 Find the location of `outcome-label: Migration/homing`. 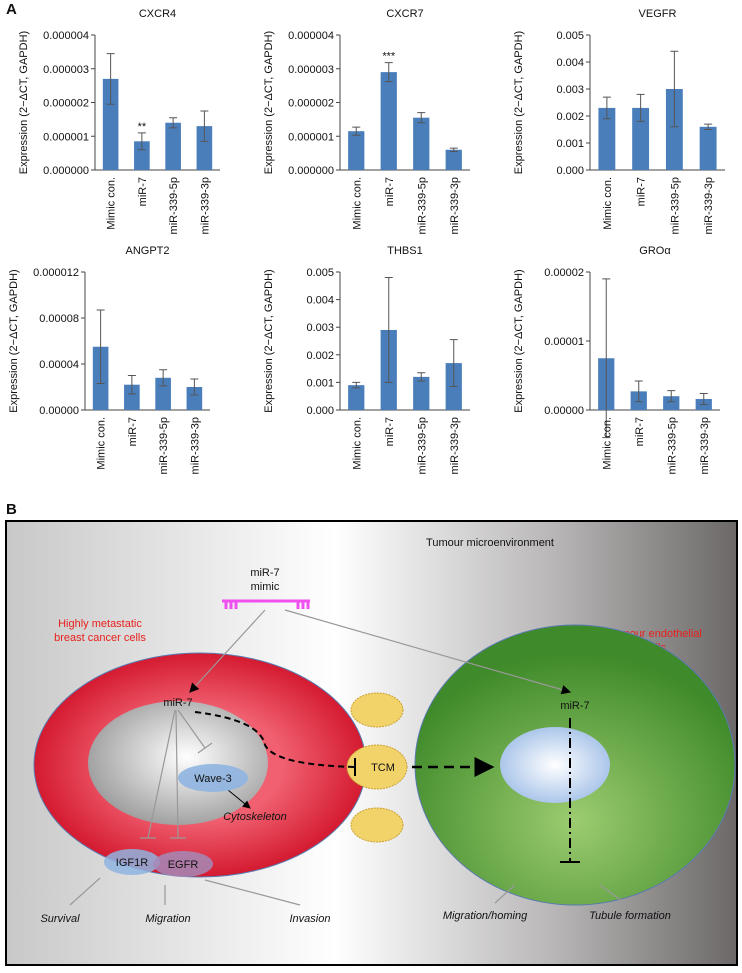

outcome-label: Migration/homing is located at coordinates (485, 916).